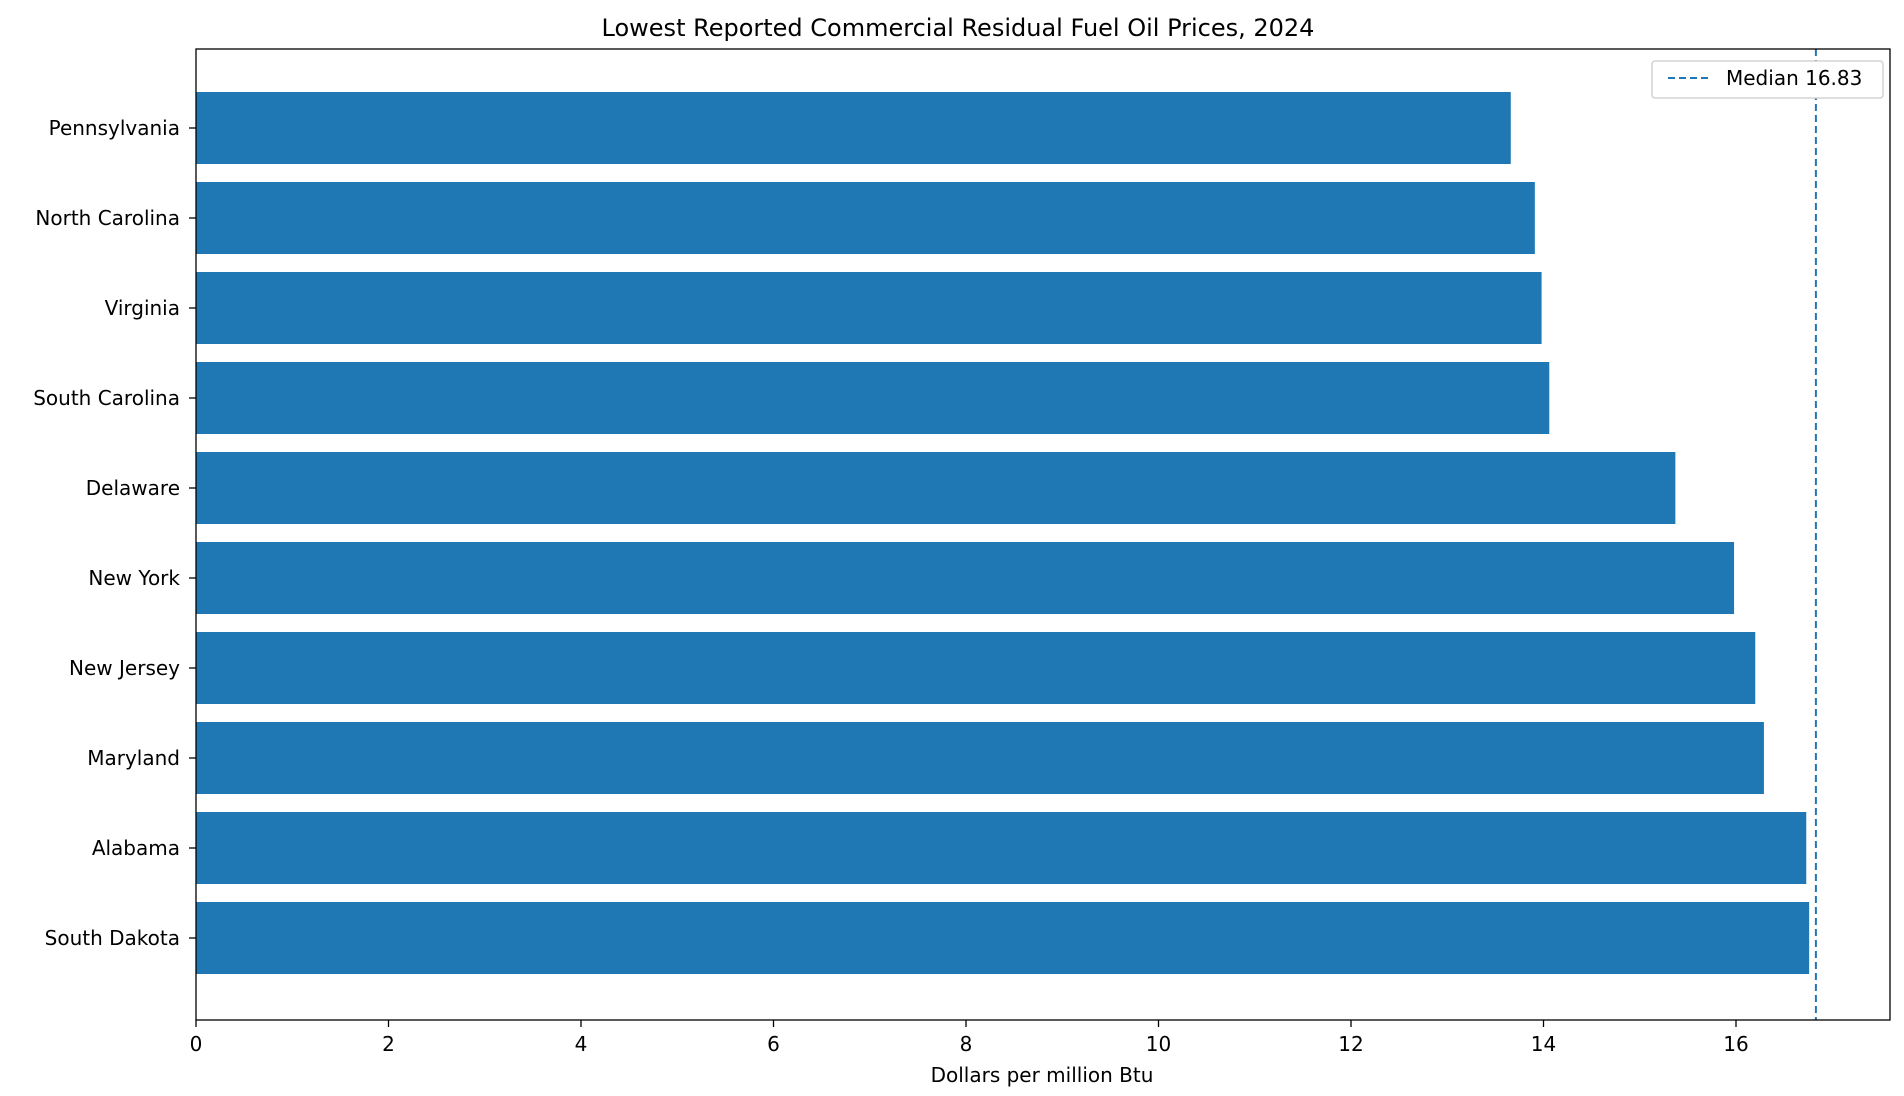 The width and height of the screenshot is (1904, 1096). Describe the element at coordinates (976, 668) in the screenshot. I see `bar-new-jersey` at that location.